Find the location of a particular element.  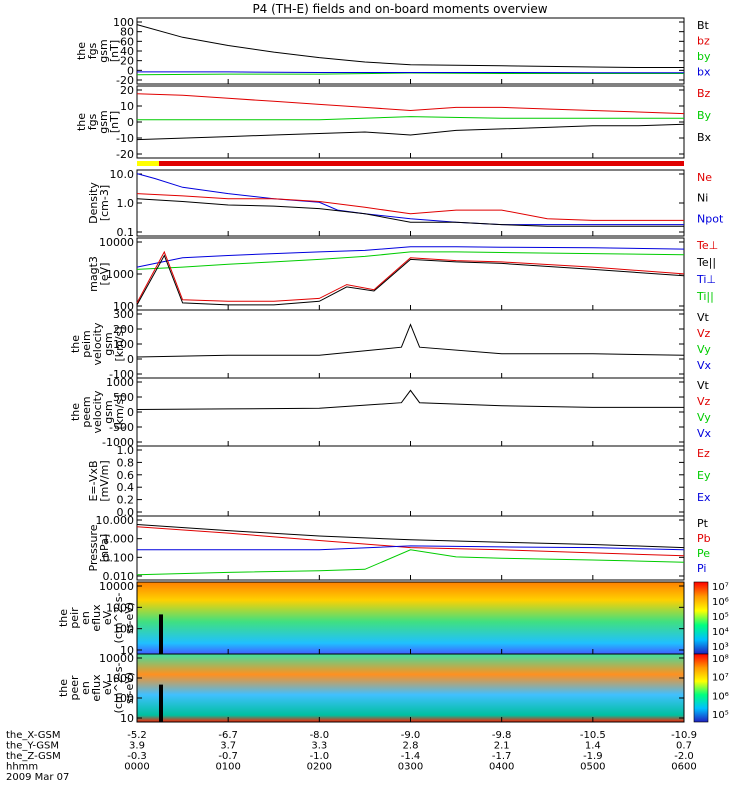

mode-bar-slow is located at coordinates (148, 163).